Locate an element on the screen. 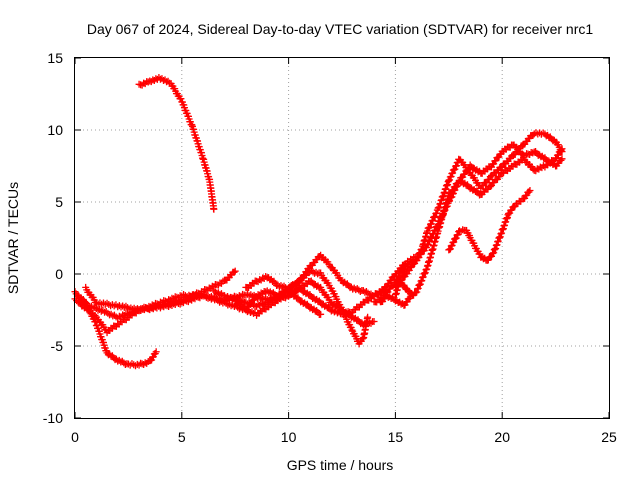 The image size is (640, 480). y-tick-label: 10 is located at coordinates (55, 130).